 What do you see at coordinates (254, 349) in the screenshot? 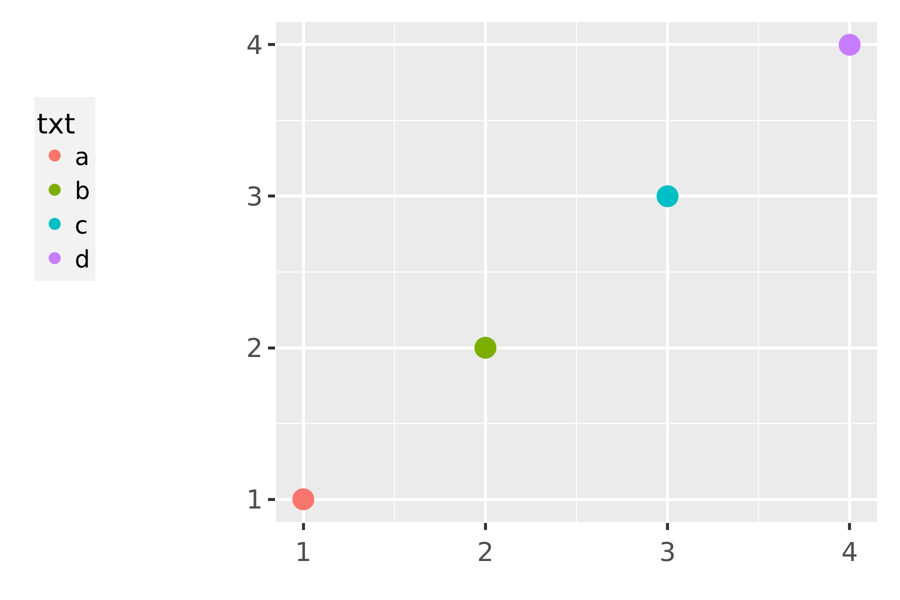
I see `y-tick-label: 2` at bounding box center [254, 349].